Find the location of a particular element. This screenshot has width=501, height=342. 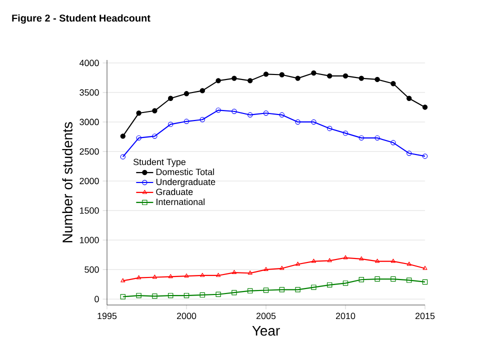

y-tick-label: 0 is located at coordinates (96, 299).